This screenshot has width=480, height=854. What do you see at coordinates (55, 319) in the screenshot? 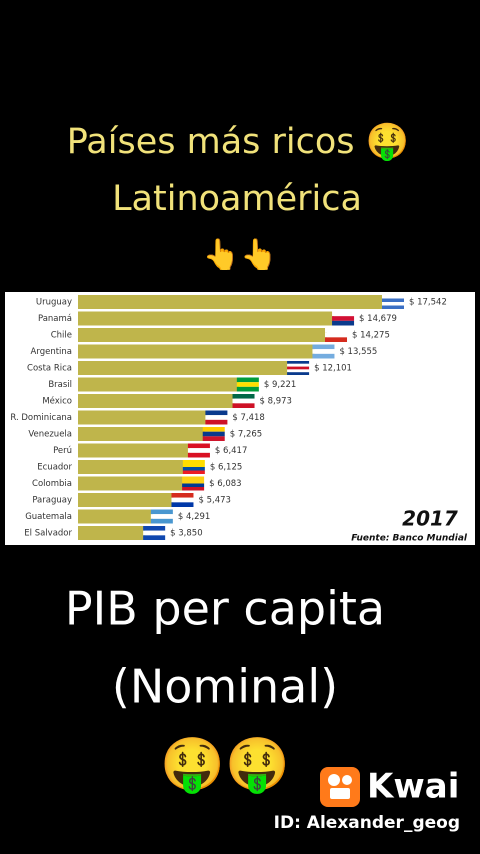
I see `category-label: Panamá` at bounding box center [55, 319].